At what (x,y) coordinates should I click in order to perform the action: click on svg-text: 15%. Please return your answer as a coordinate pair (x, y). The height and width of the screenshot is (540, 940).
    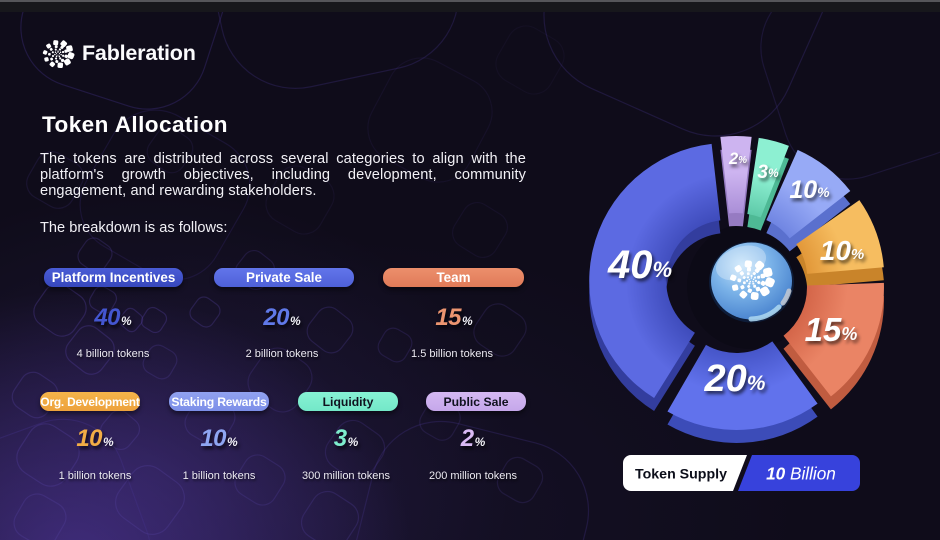
    Looking at the image, I should click on (831, 329).